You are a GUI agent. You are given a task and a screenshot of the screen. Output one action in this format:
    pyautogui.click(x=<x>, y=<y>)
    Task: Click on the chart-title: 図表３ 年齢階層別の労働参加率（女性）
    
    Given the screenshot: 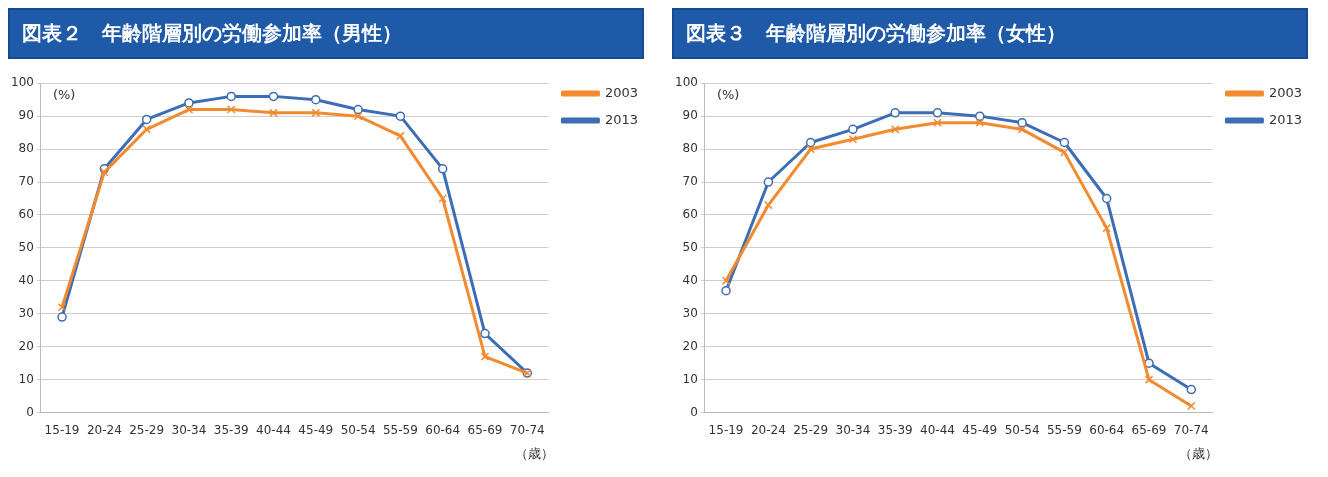 What is the action you would take?
    pyautogui.click(x=990, y=33)
    